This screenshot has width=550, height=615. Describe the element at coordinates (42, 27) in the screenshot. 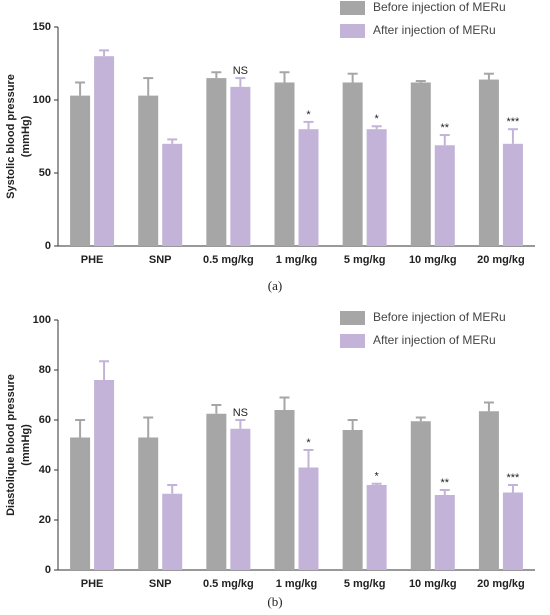

I see `y-tick-label: 150` at that location.